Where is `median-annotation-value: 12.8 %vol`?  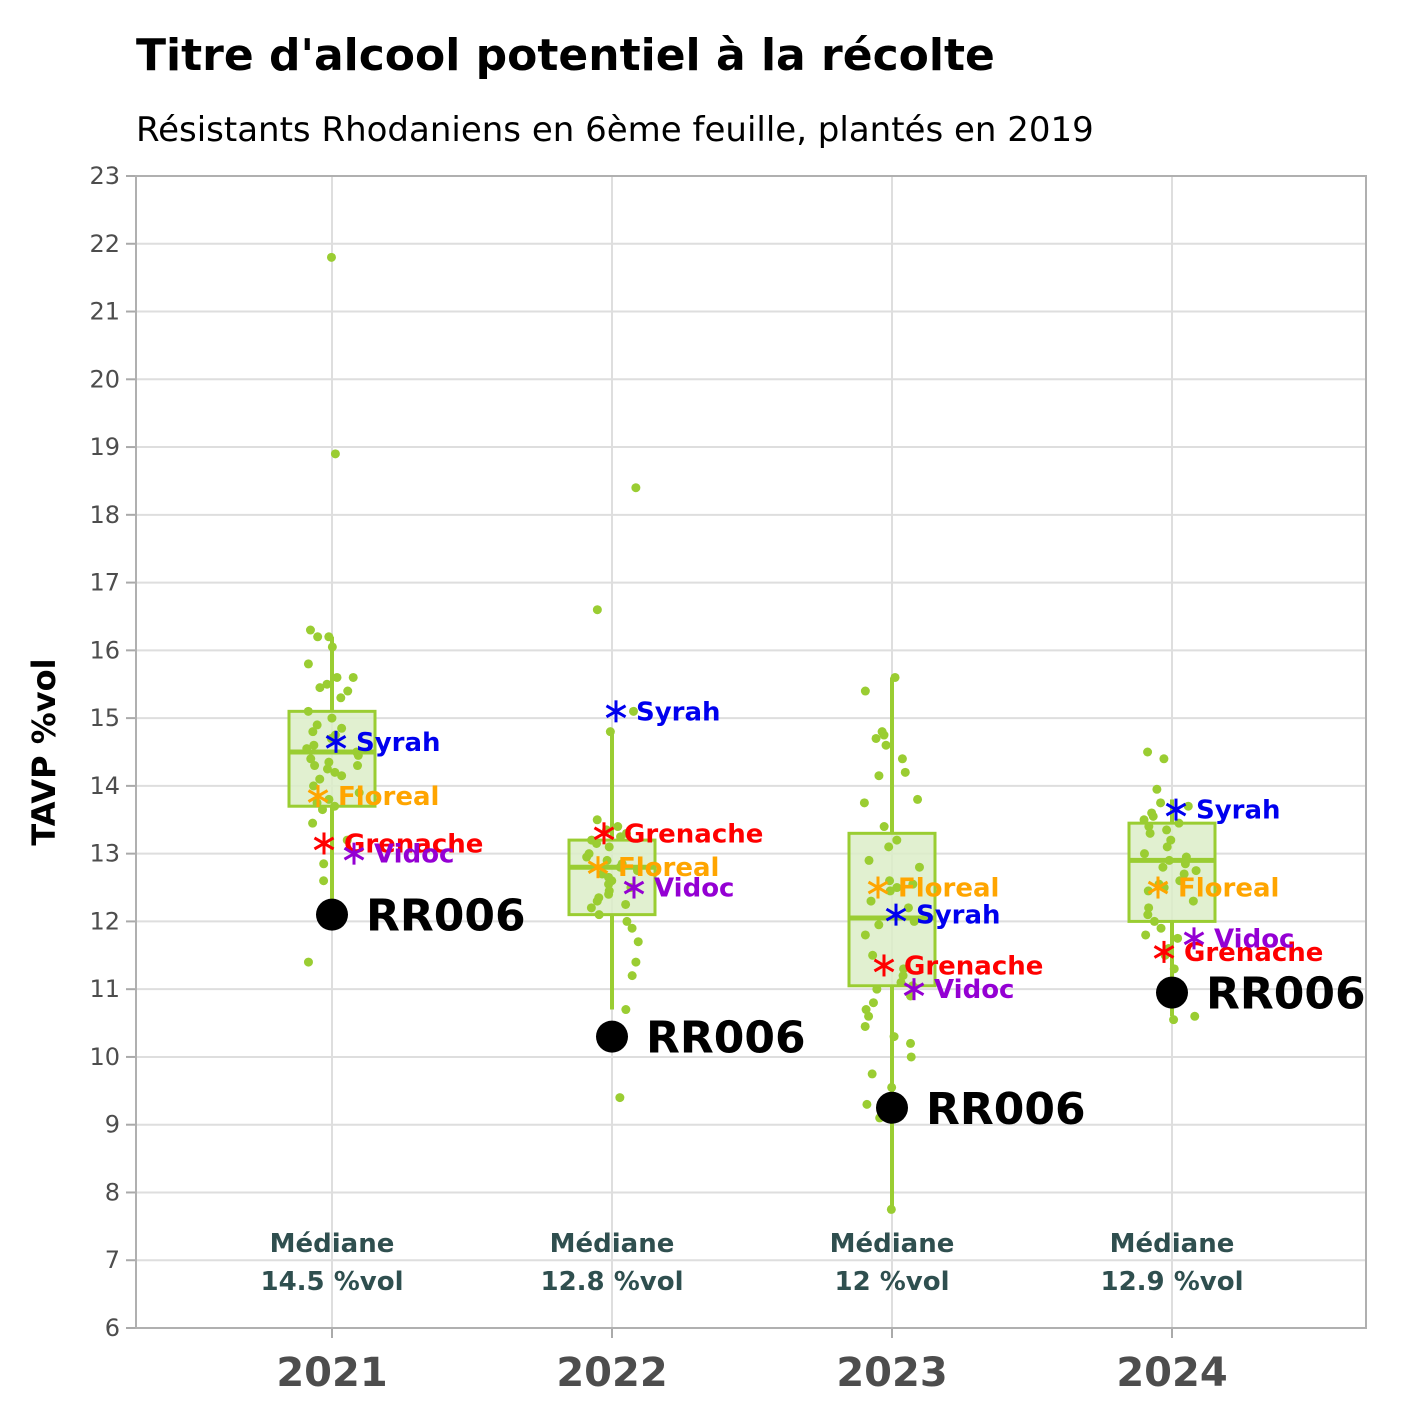 median-annotation-value: 12.8 %vol is located at coordinates (612, 1282).